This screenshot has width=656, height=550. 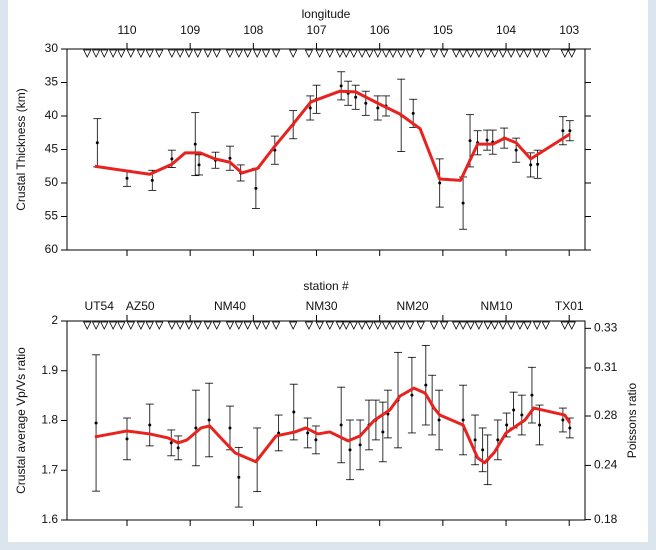 What do you see at coordinates (606, 465) in the screenshot?
I see `y2-tick-label: 0.24` at bounding box center [606, 465].